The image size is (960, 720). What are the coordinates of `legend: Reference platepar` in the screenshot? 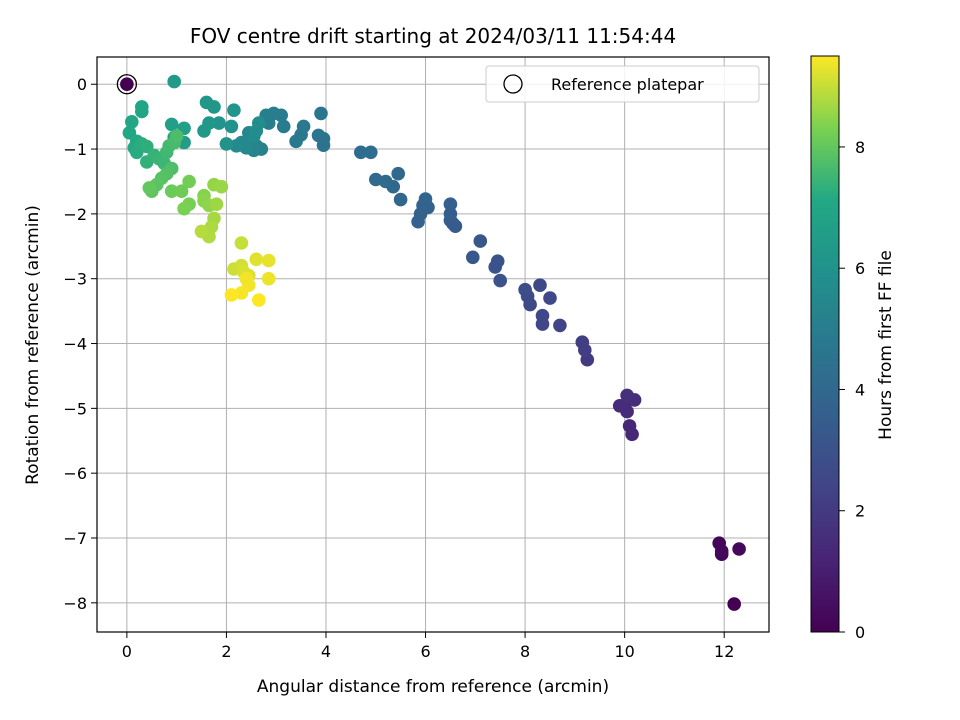 It's located at (622, 84).